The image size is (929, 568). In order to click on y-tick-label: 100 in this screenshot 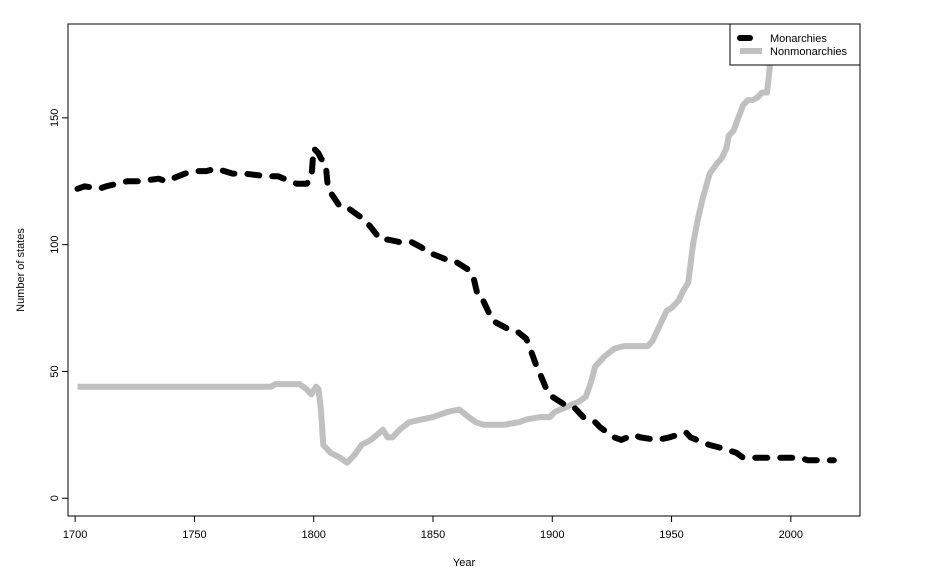, I will do `click(55, 244)`.